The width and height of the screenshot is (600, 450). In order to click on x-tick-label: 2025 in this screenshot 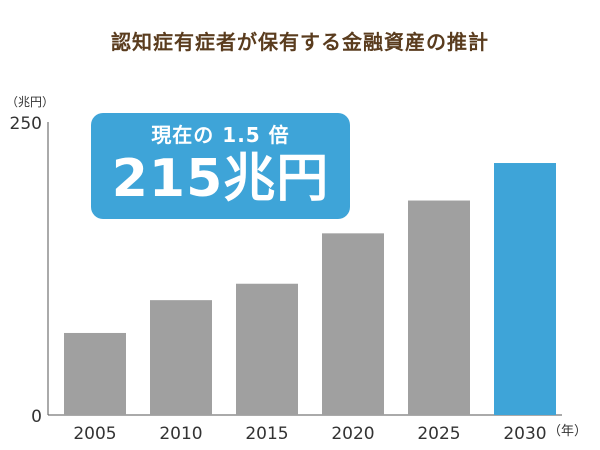, I will do `click(438, 434)`.